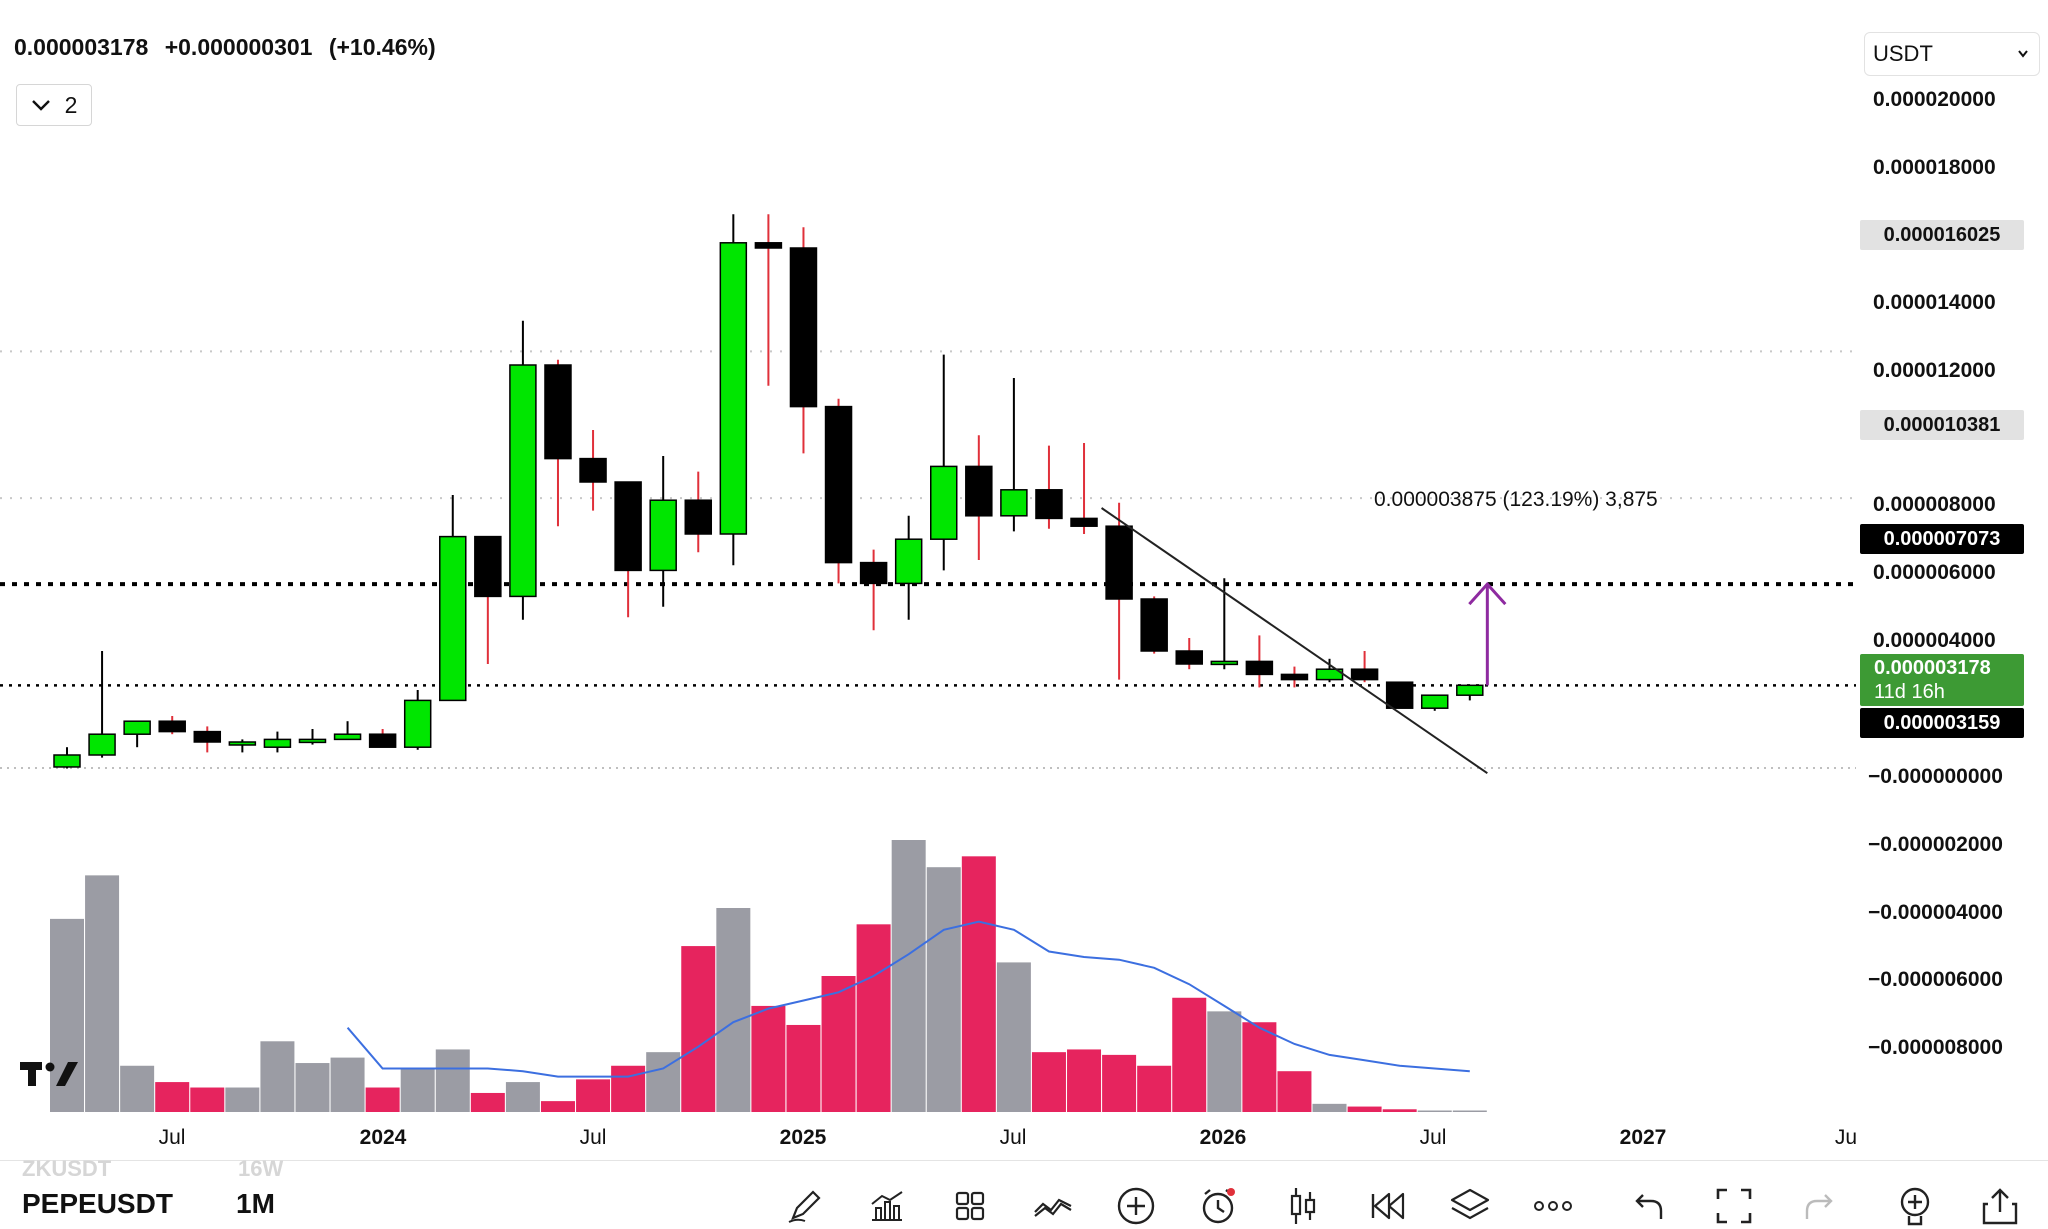 This screenshot has width=2048, height=1229. Describe the element at coordinates (97, 1203) in the screenshot. I see `symbol-button: PEPEUSDT` at that location.